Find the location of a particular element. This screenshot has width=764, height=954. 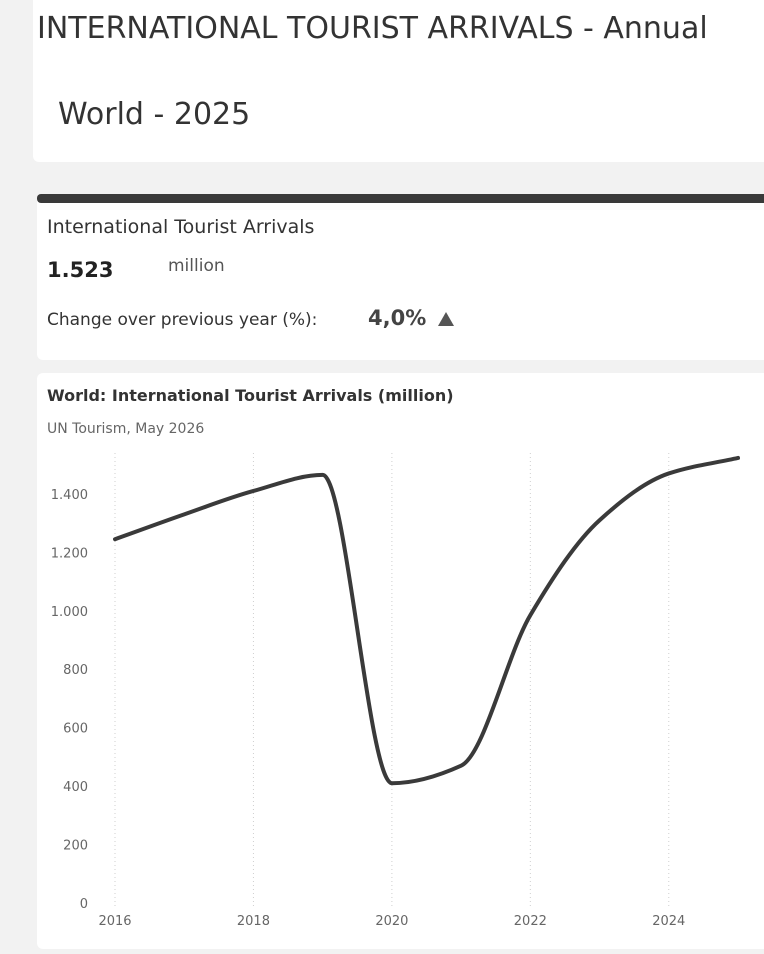

kpi-value: 1.523 is located at coordinates (80, 270).